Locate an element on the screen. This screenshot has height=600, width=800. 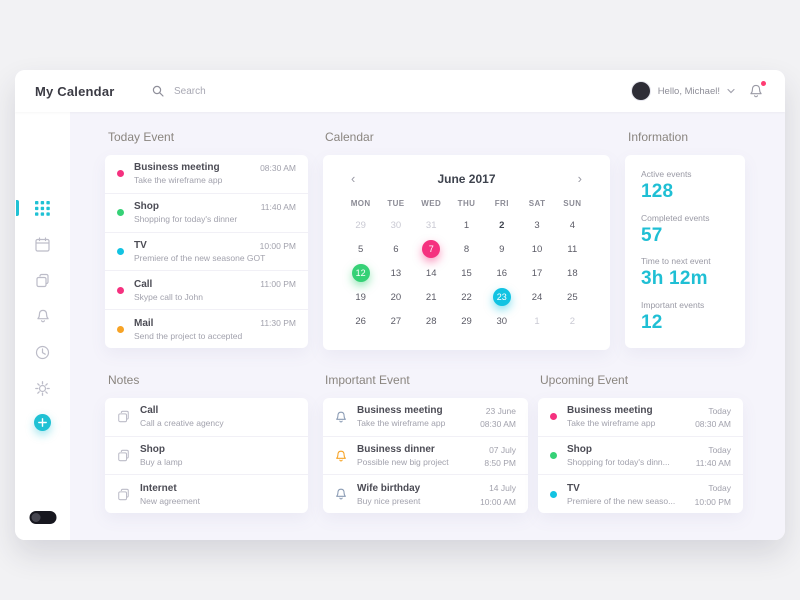
sidebar-item-notes is located at coordinates (43, 280).